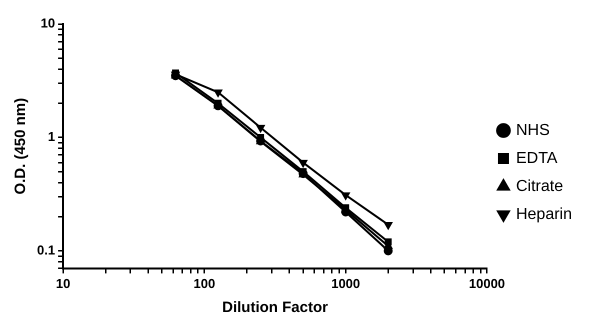  I want to click on y-axis-title: O.D. (450 nm), so click(21, 146).